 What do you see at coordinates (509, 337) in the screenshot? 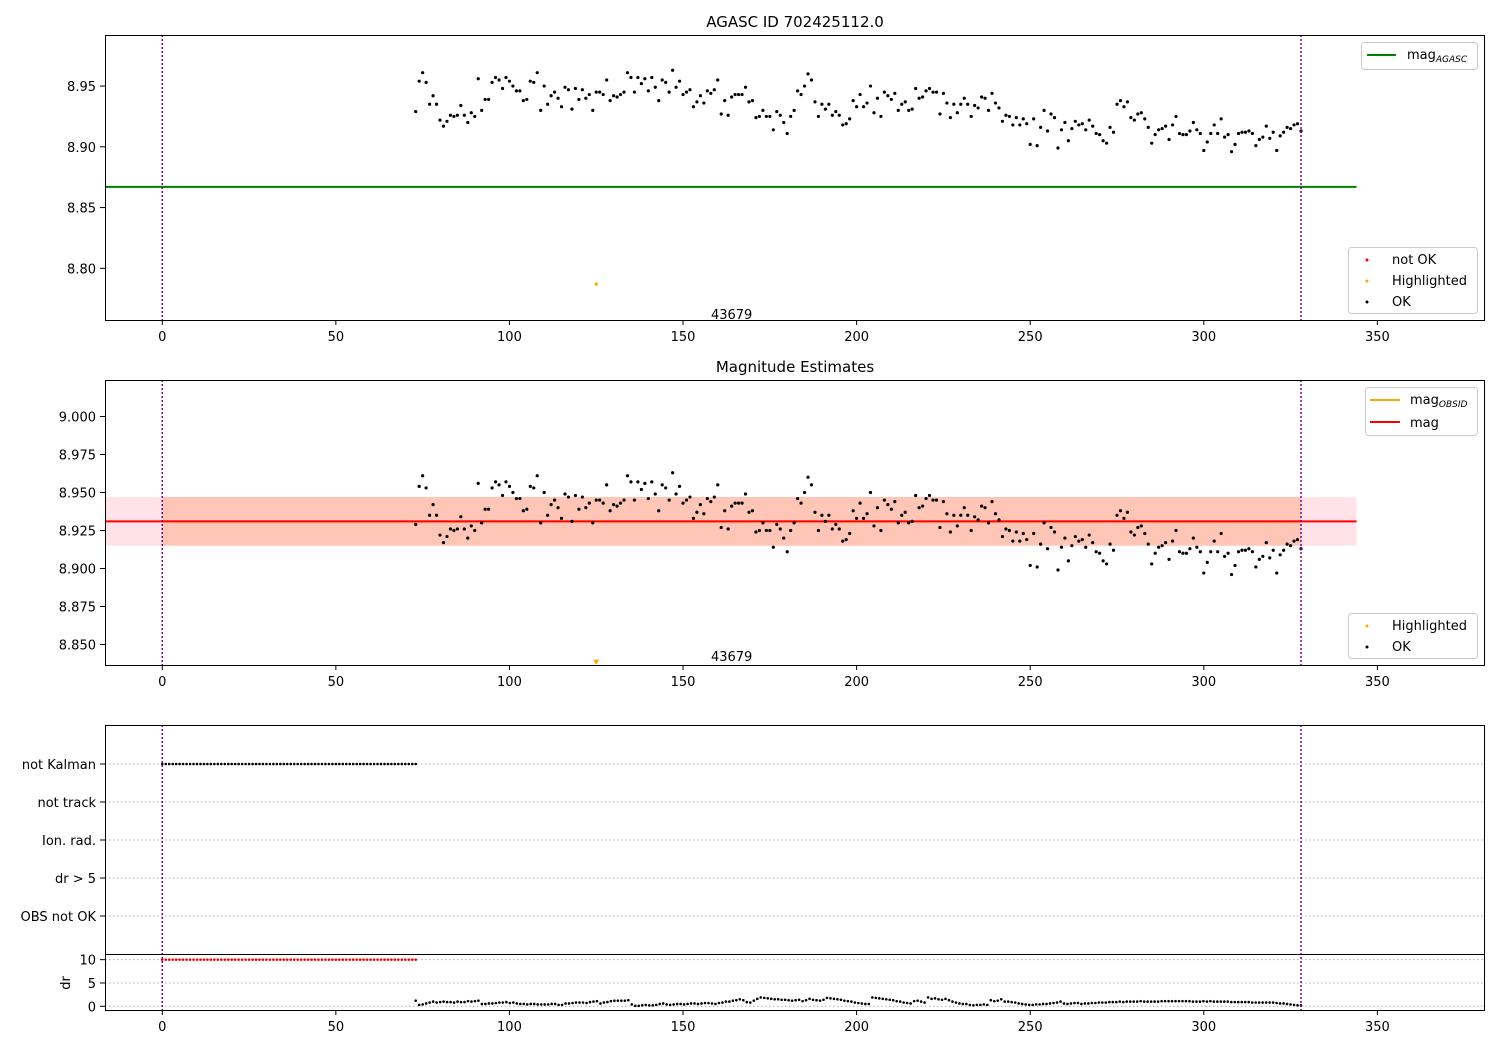
I see `agasc-x-tick-label: 100` at bounding box center [509, 337].